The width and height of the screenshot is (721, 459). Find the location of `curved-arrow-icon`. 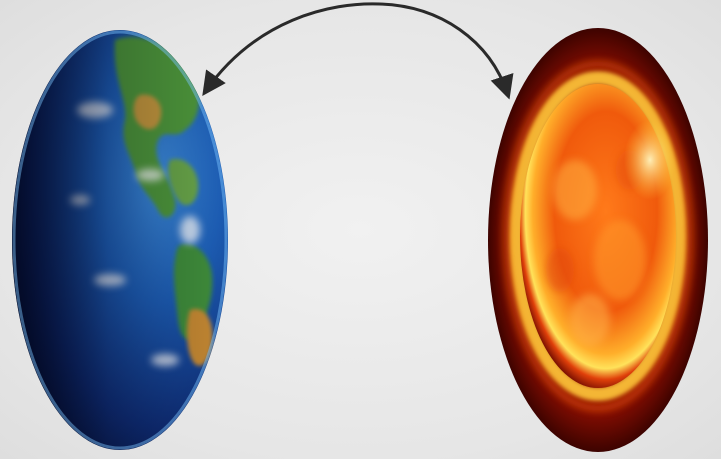

curved-arrow-icon is located at coordinates (358, 51).